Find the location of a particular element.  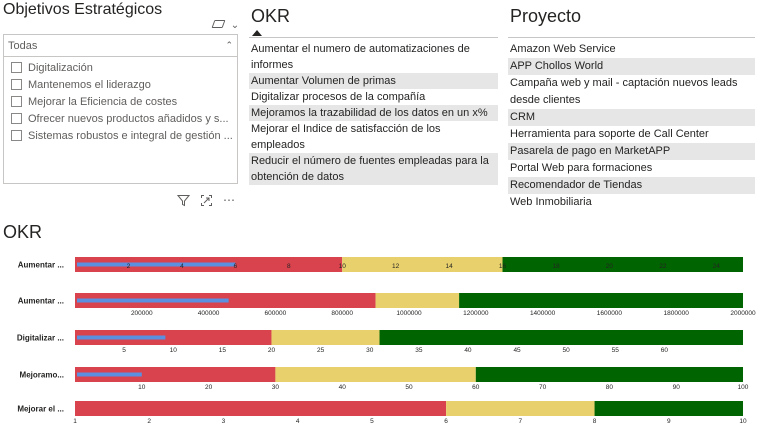

okr-table-header: OKR is located at coordinates (373, 19).